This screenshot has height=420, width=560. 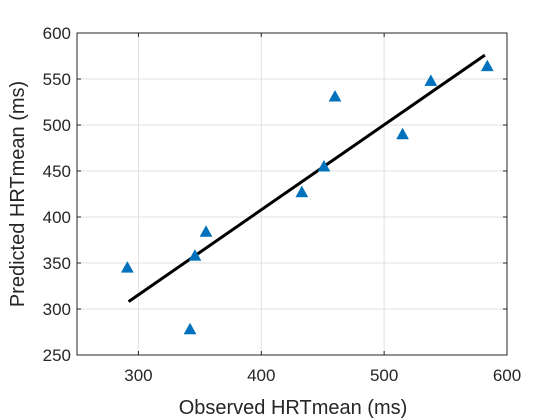 What do you see at coordinates (57, 217) in the screenshot?
I see `y-tick-label: 400` at bounding box center [57, 217].